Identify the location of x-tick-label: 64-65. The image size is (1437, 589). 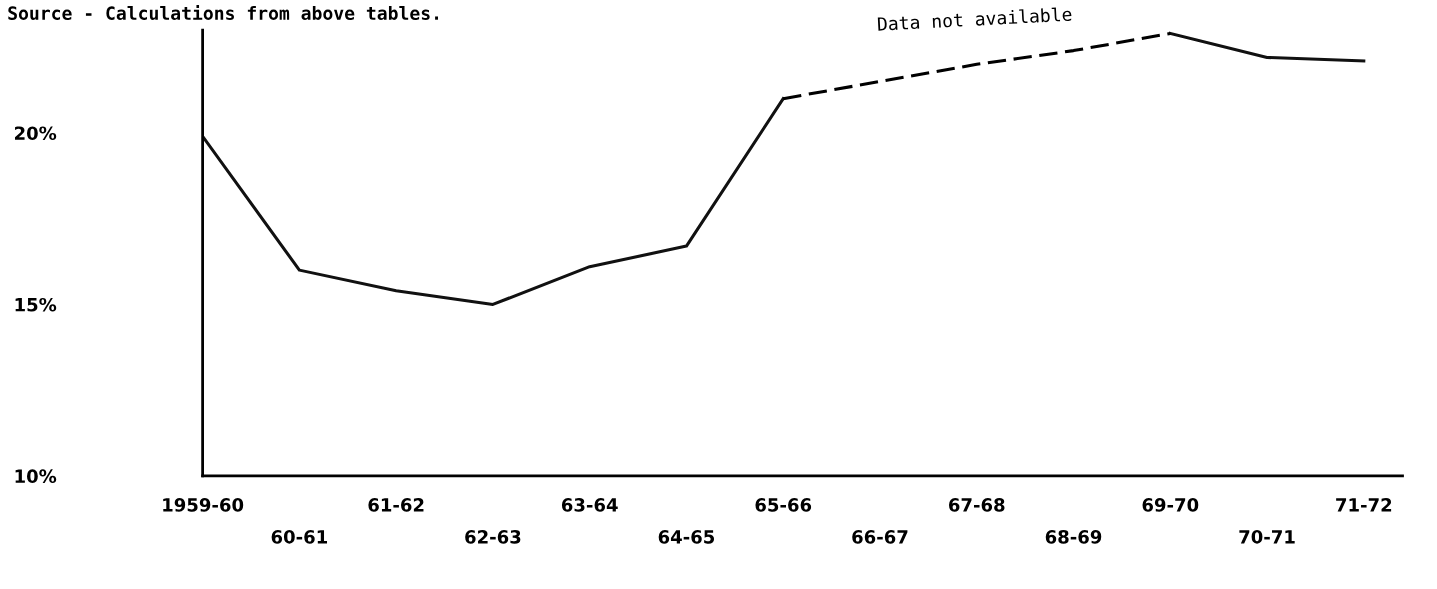
(686, 537).